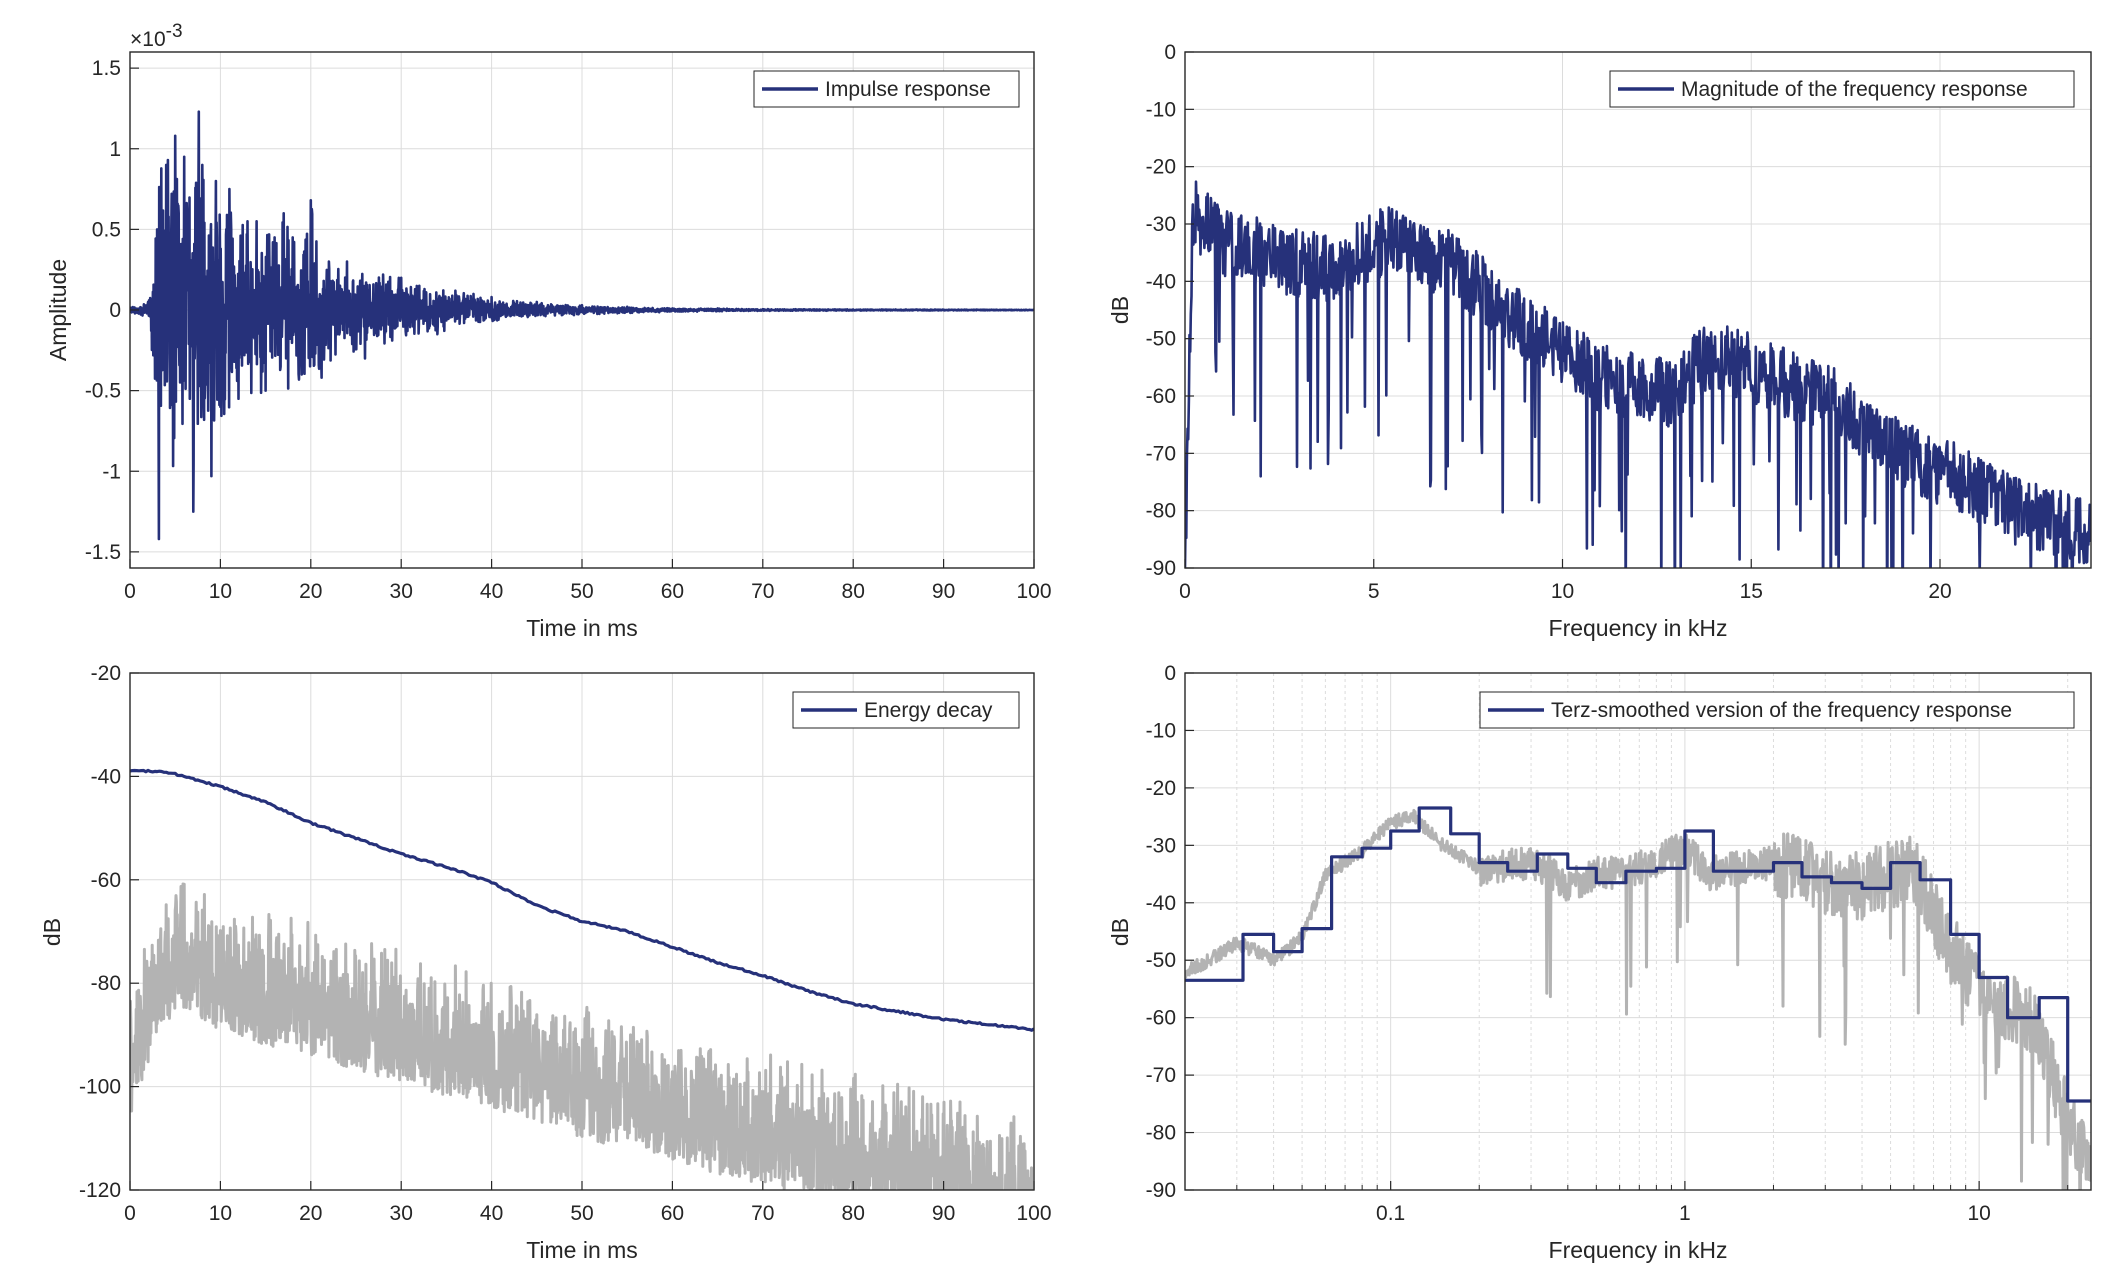 This screenshot has width=2126, height=1276. I want to click on impulse-x-tick-label: 80, so click(853, 591).